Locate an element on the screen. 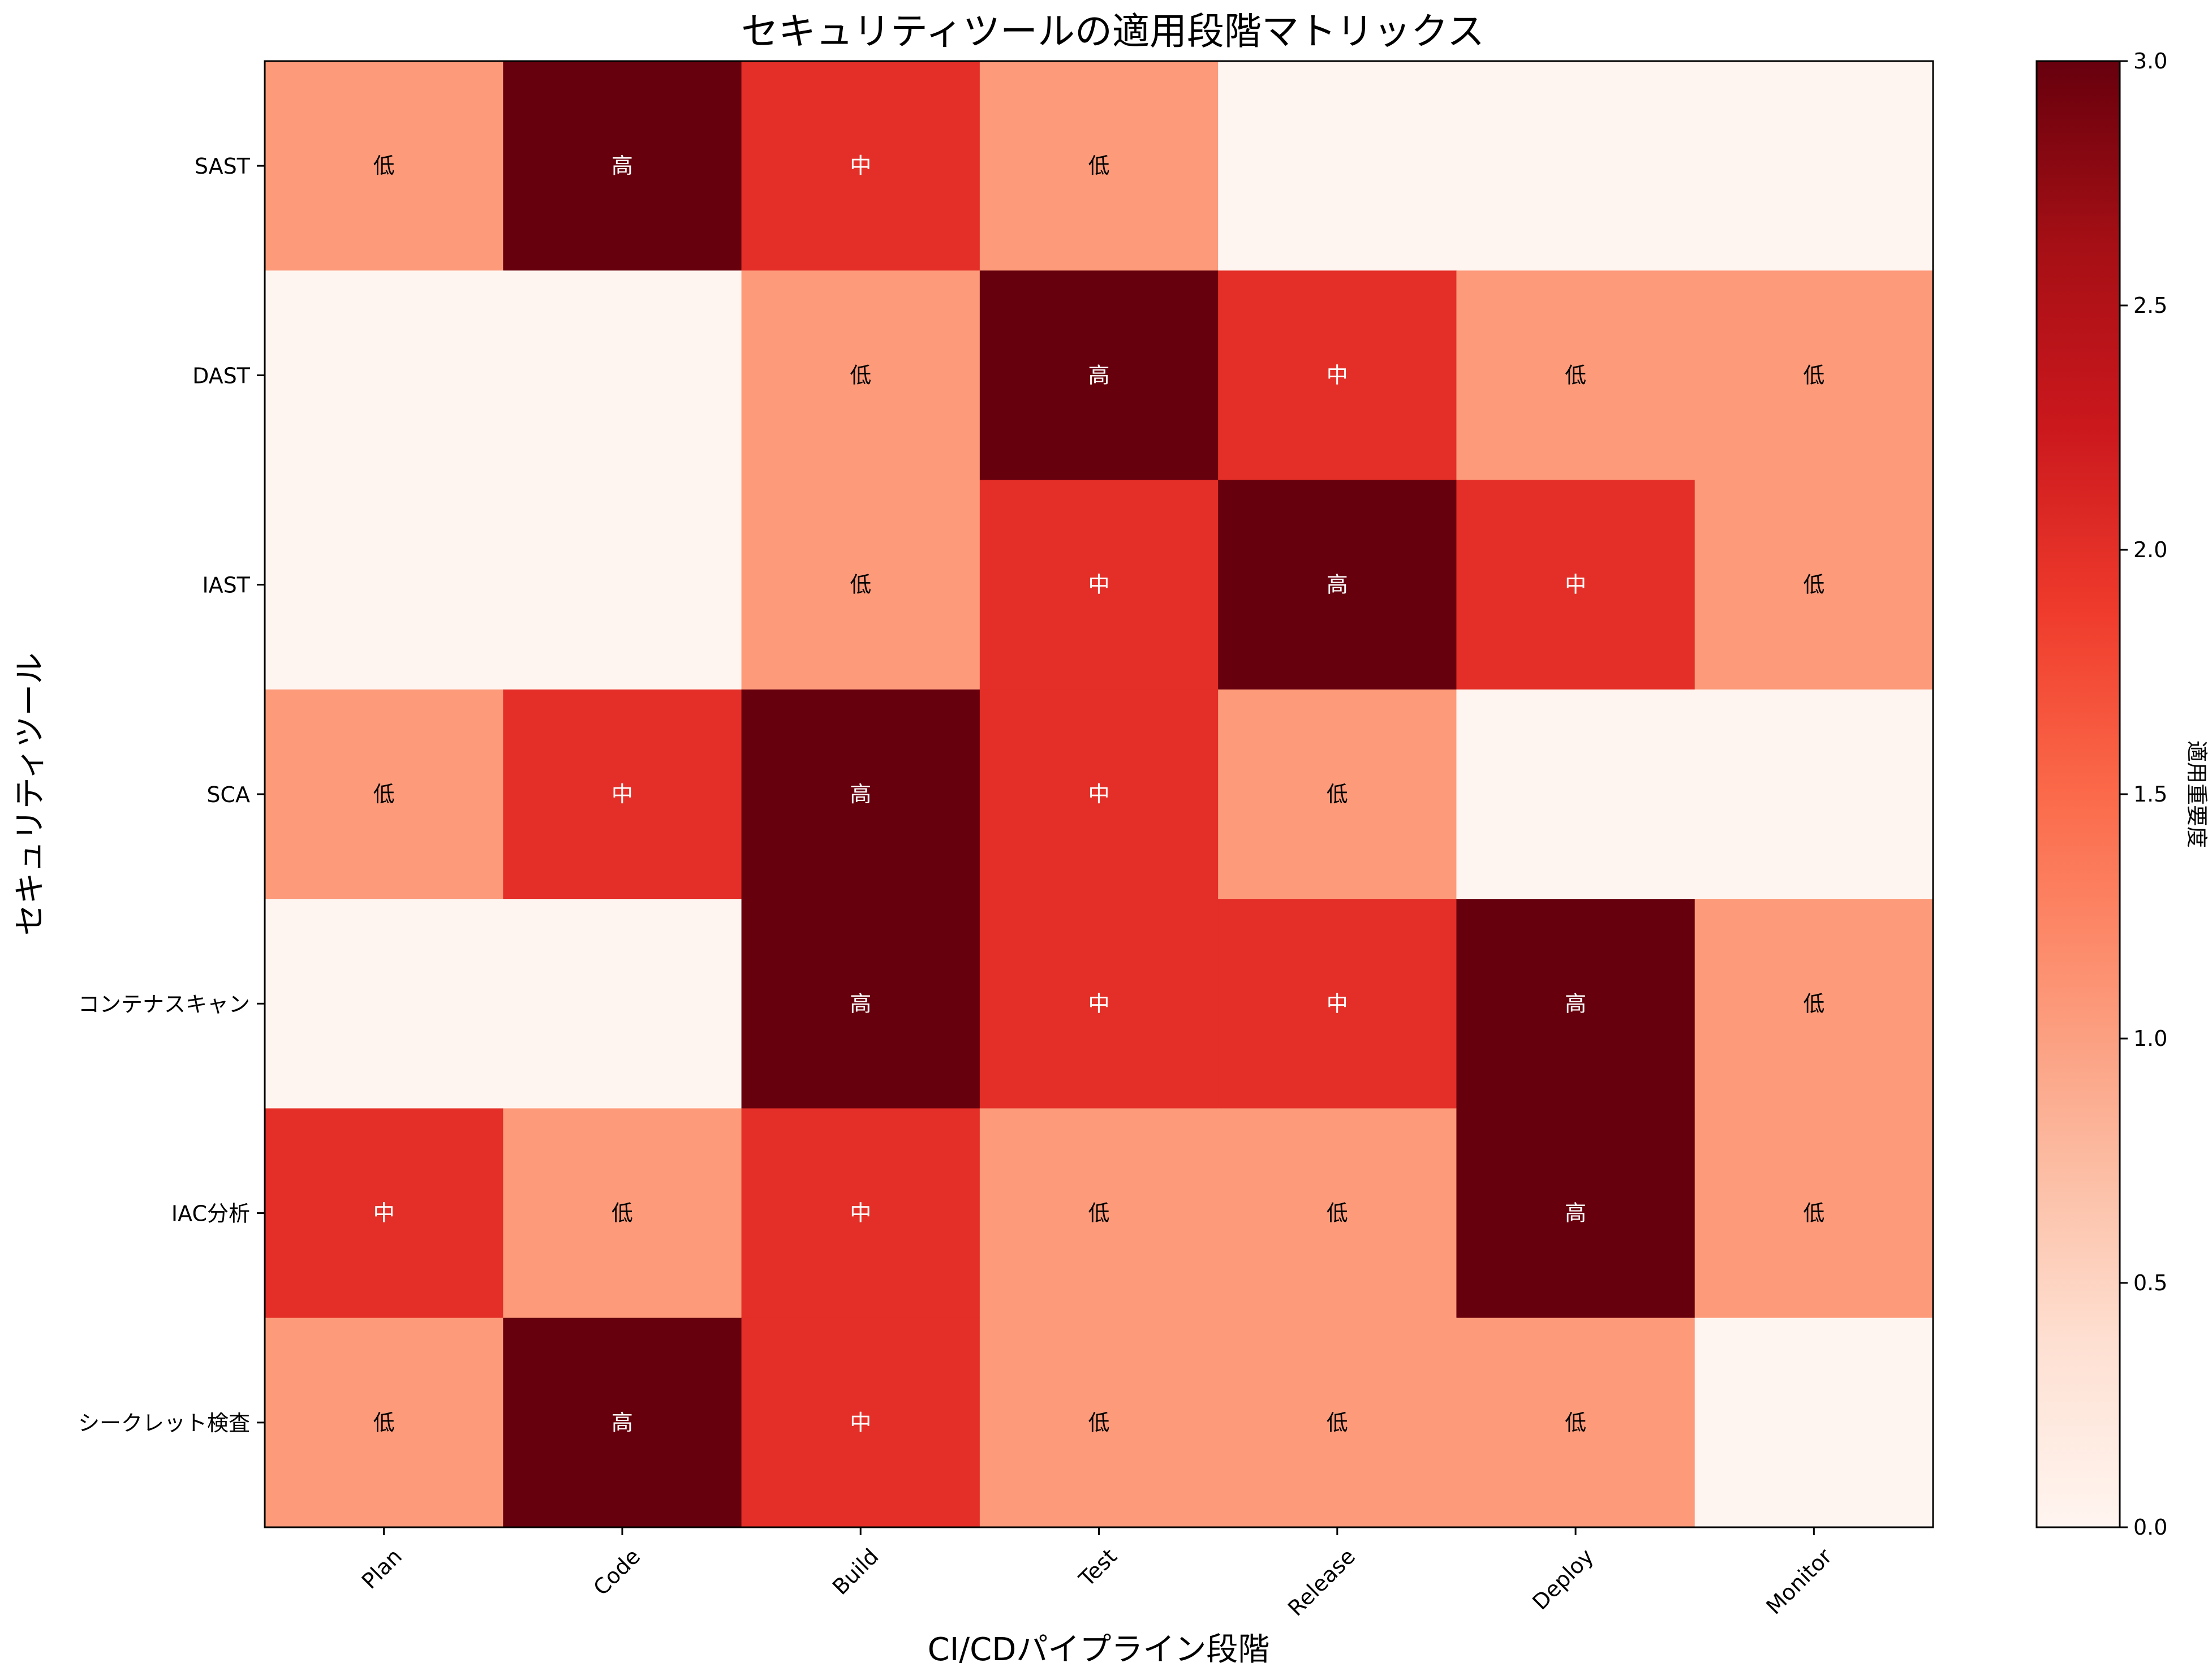 This screenshot has height=1680, width=2208. colorbar-ticks: 0.0 0.5 1.0 1.5 2.0 2.5 3.0 is located at coordinates (2144, 794).